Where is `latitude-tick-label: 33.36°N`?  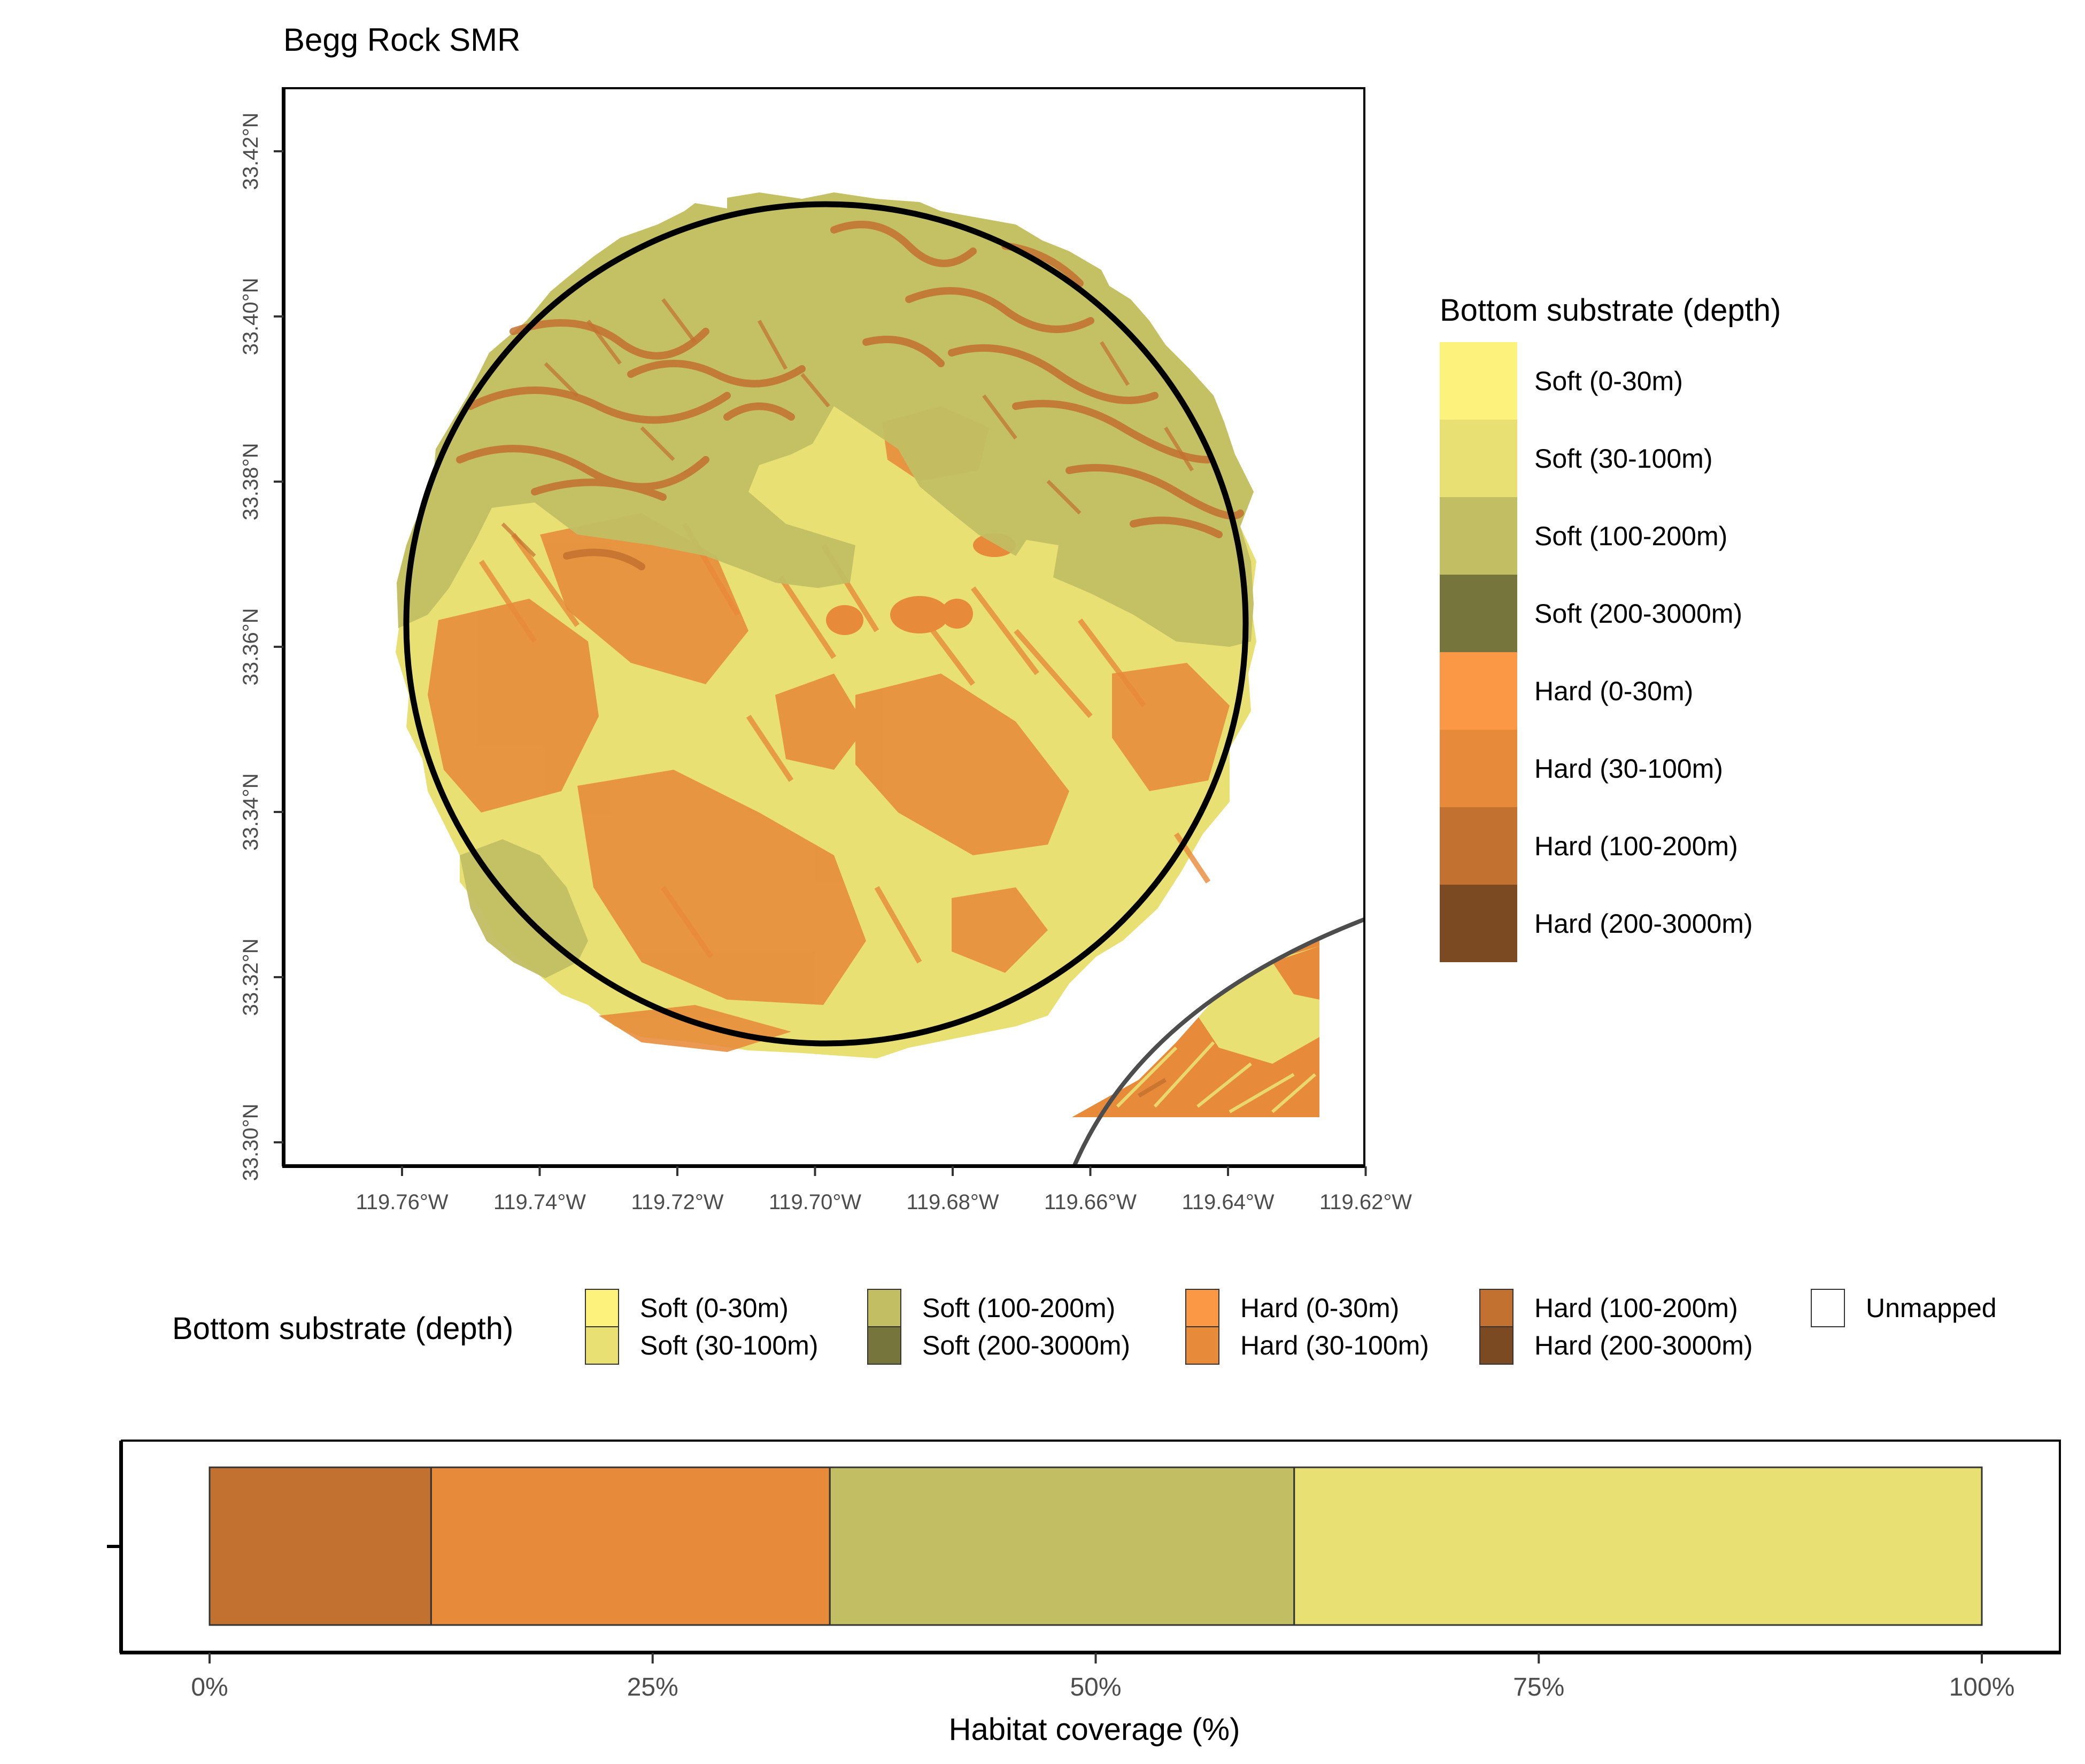 latitude-tick-label: 33.36°N is located at coordinates (250, 647).